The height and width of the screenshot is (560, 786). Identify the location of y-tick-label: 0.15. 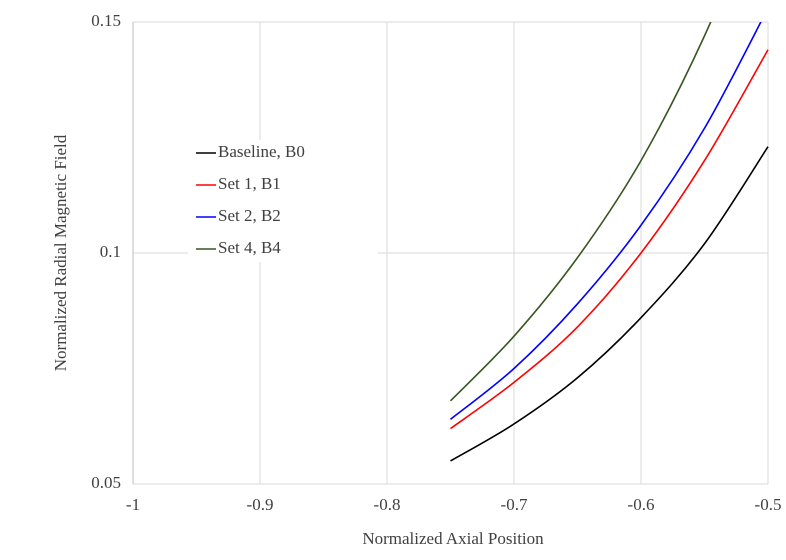
(106, 20).